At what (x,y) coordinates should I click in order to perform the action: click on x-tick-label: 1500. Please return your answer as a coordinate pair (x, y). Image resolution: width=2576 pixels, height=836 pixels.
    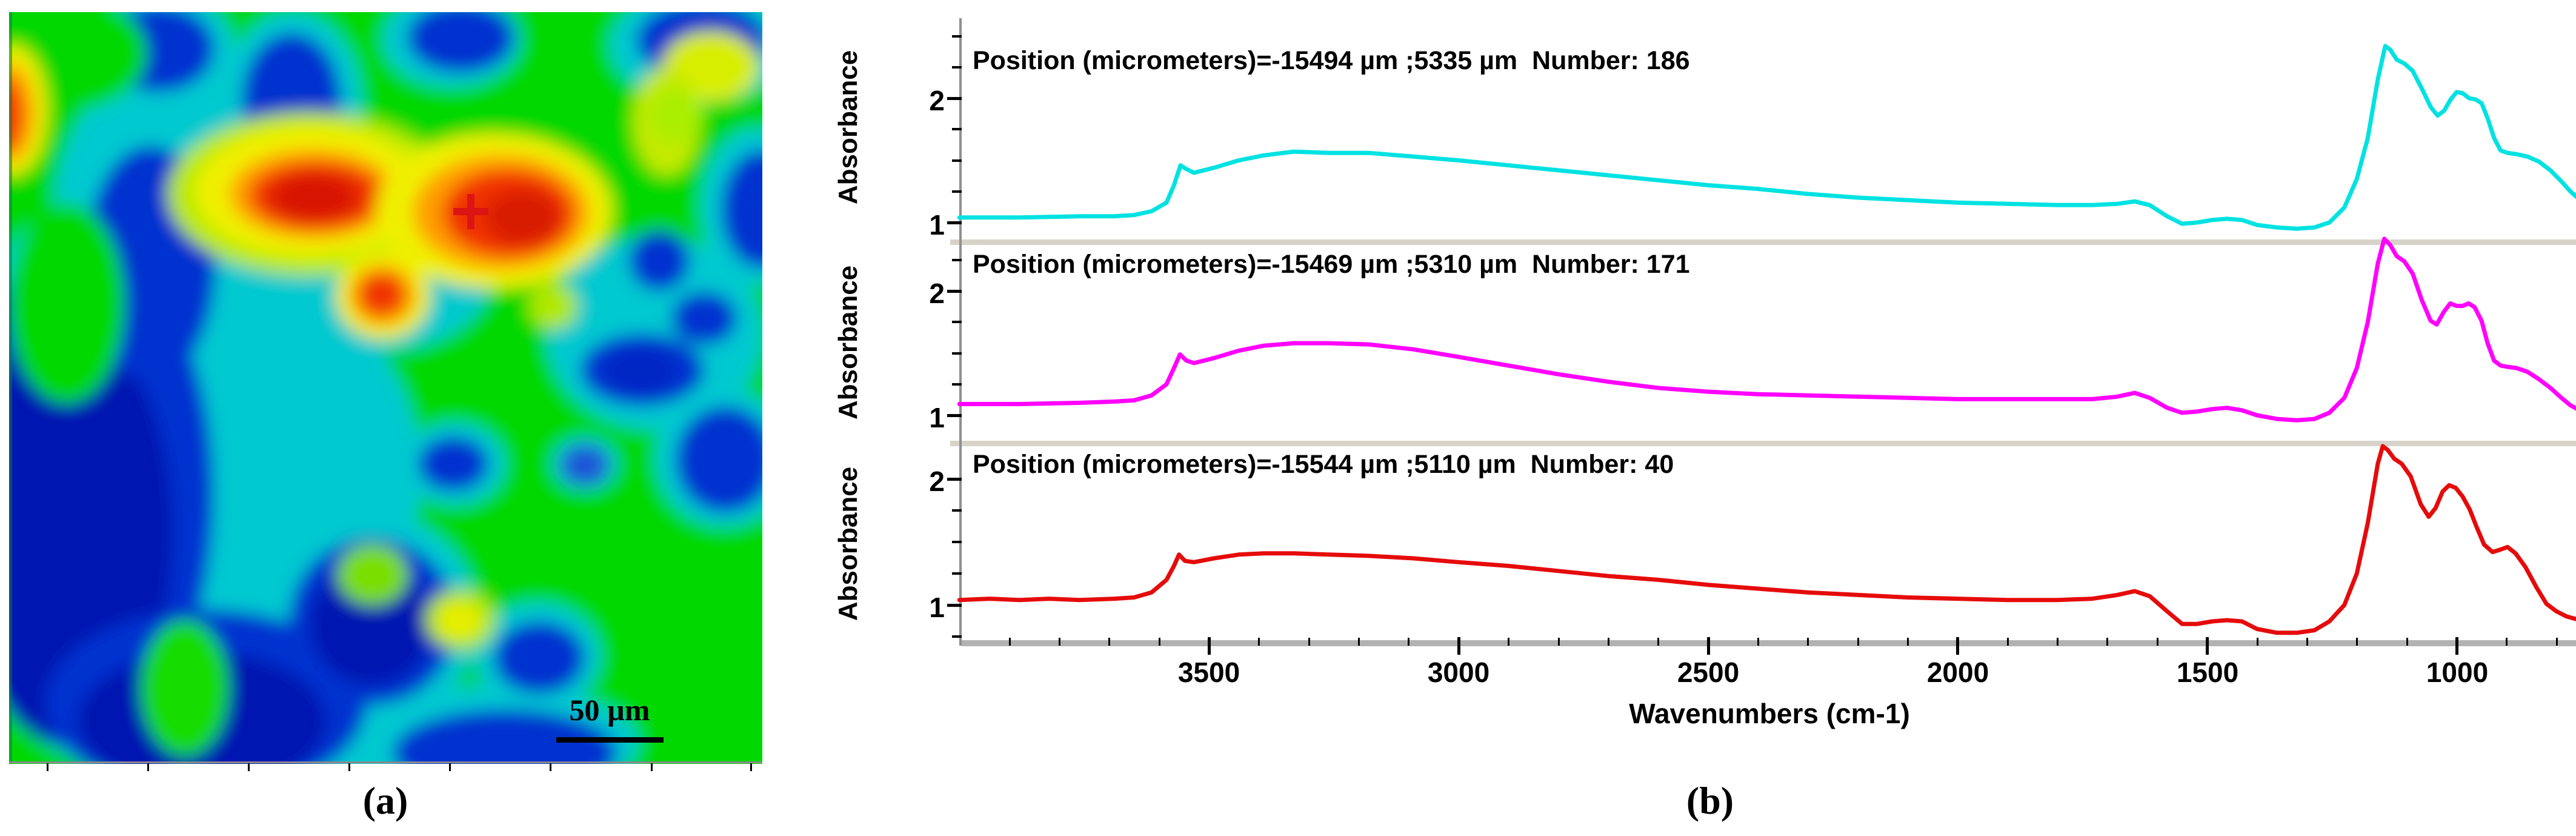
    Looking at the image, I should click on (2207, 672).